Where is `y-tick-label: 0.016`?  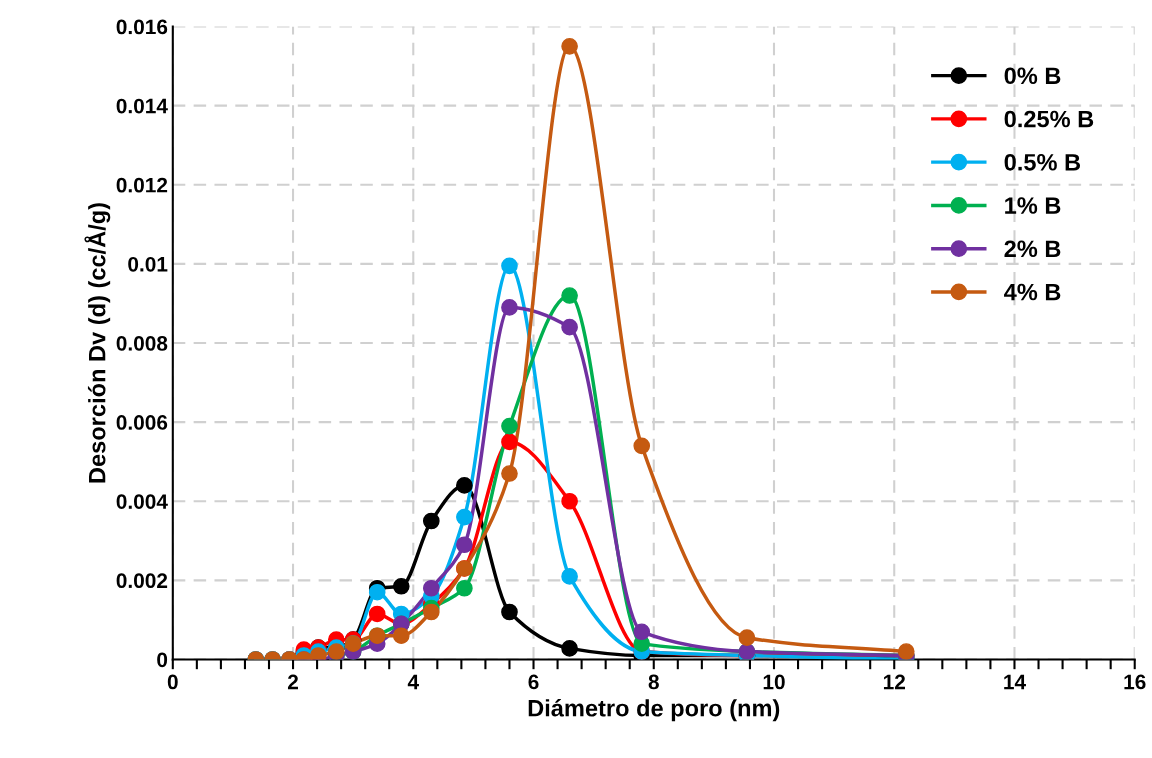
y-tick-label: 0.016 is located at coordinates (142, 27).